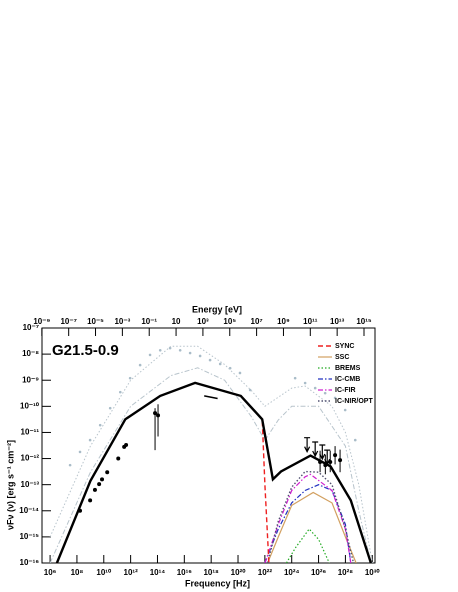 This screenshot has height=592, width=458. I want to click on x-tick-label: 10¹⁴, so click(158, 572).